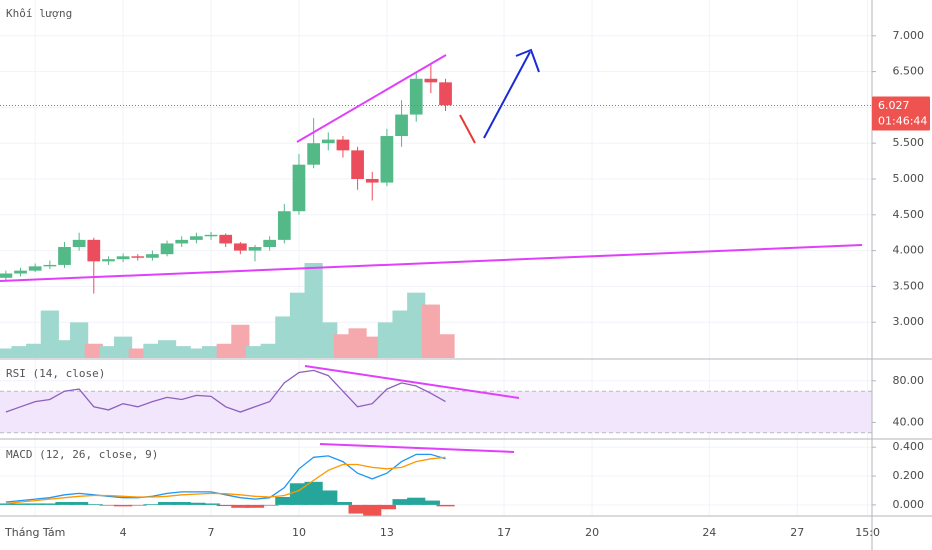 Image resolution: width=932 pixels, height=550 pixels. I want to click on y-tick-label: 6.500, so click(909, 71).